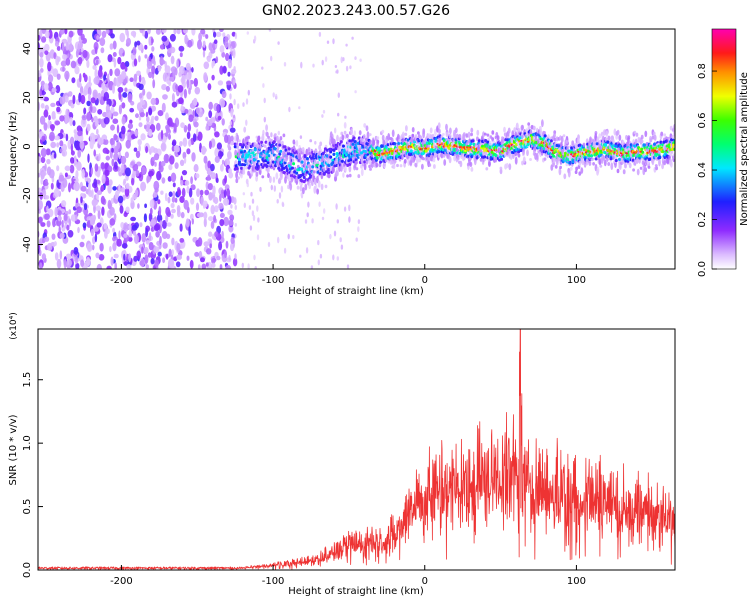 The image size is (750, 600). I want to click on figure-title: GN02.2023.243.00.57.G26, so click(356, 11).